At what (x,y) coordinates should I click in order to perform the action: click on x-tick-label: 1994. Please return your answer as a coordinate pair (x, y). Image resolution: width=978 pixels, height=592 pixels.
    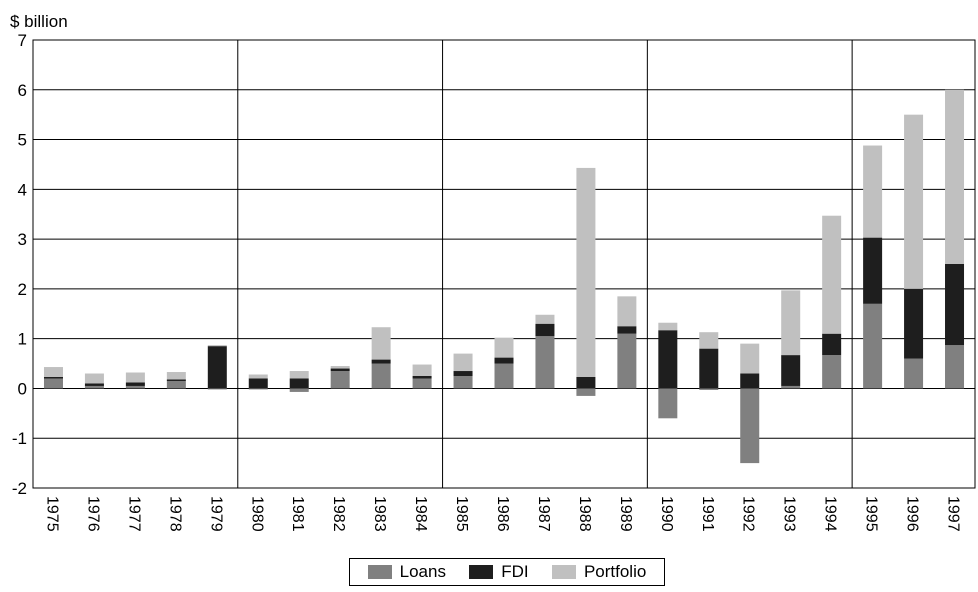
    Looking at the image, I should click on (830, 514).